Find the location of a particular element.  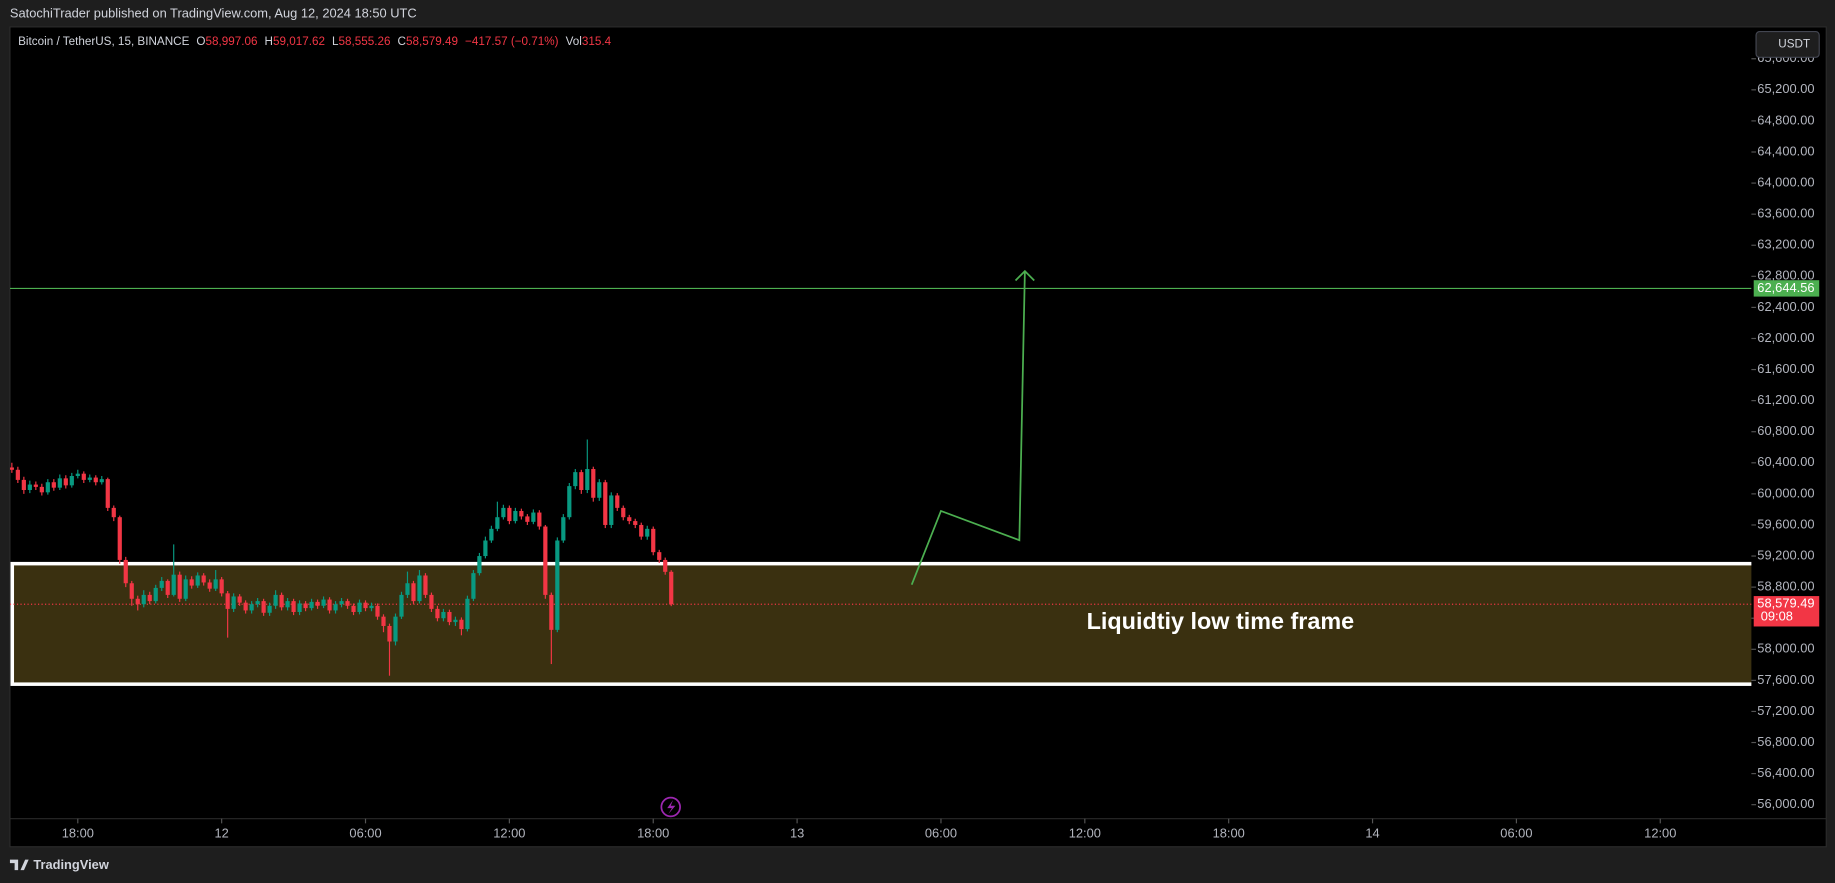

value: 58,555.26 is located at coordinates (365, 41).